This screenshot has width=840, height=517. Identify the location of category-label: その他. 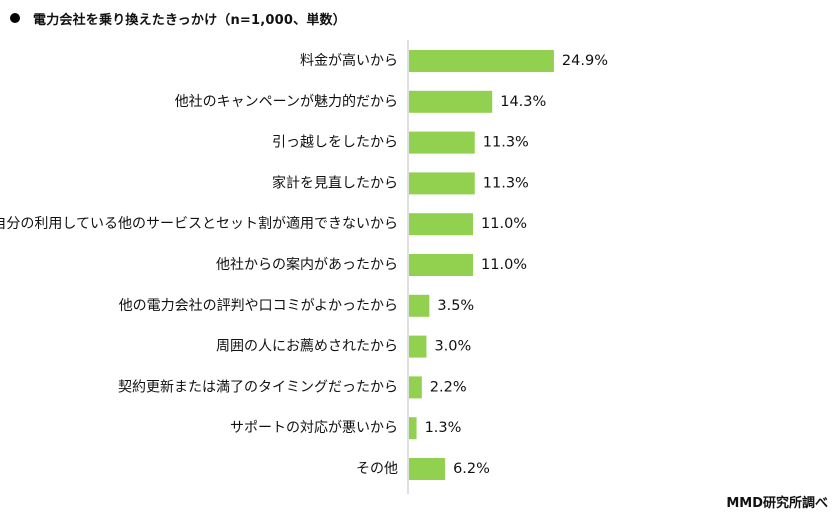
(377, 469).